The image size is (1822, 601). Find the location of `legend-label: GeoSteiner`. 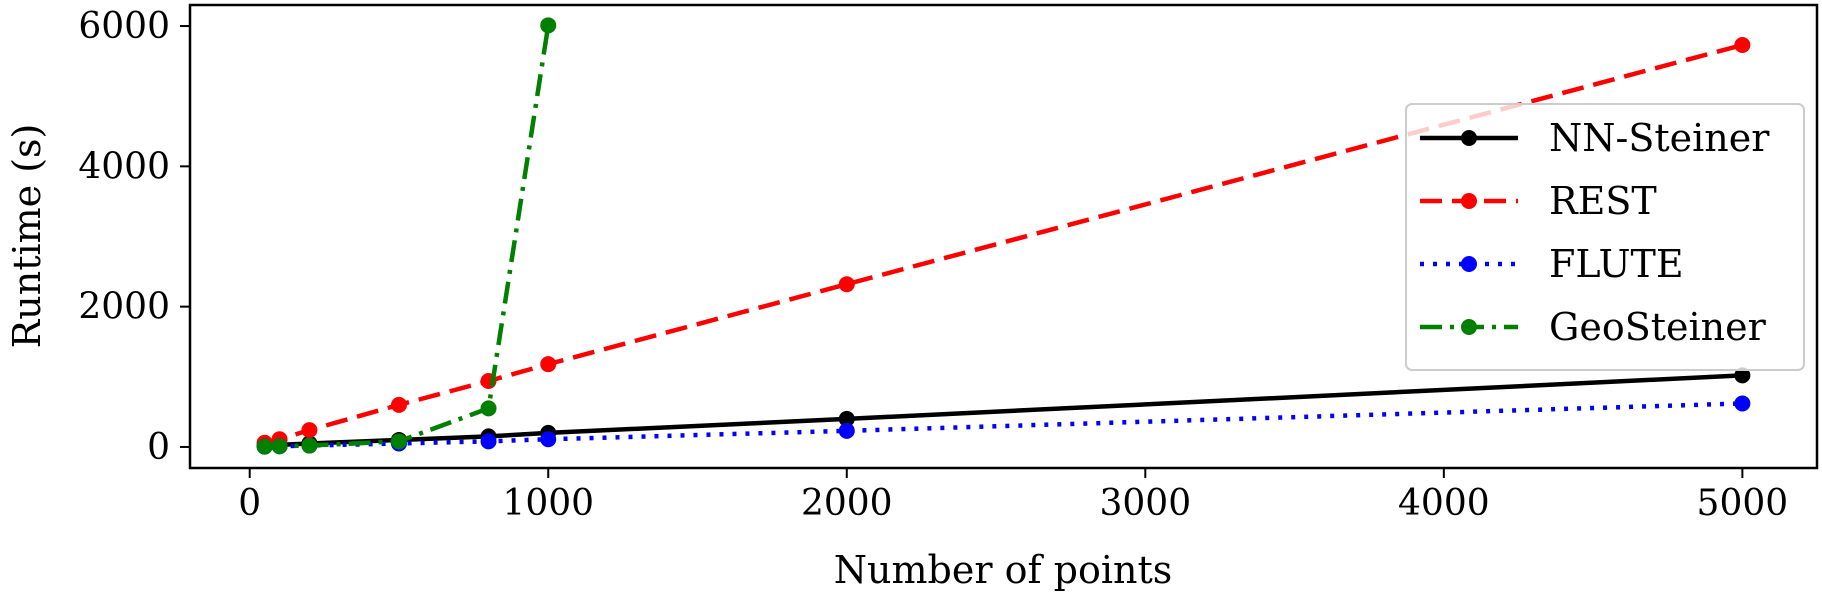

legend-label: GeoSteiner is located at coordinates (1658, 327).